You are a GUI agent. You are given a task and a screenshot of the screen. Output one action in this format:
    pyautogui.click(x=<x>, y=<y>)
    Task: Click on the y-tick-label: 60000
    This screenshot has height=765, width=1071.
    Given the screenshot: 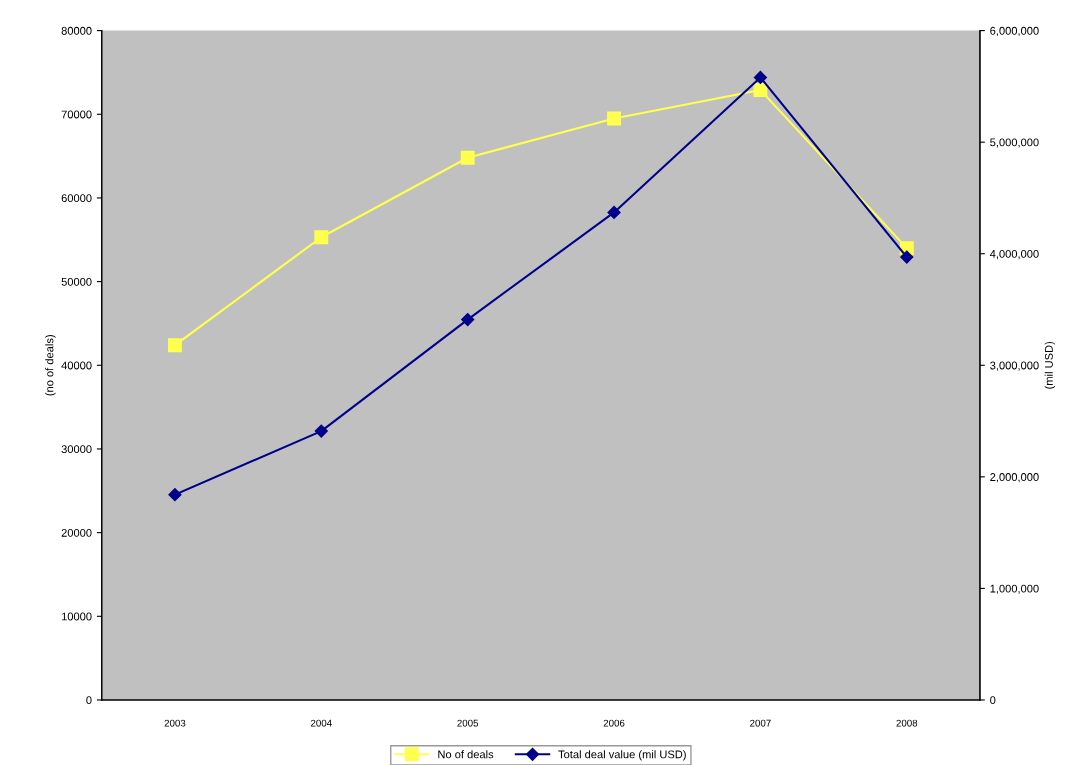 What is the action you would take?
    pyautogui.click(x=76, y=198)
    